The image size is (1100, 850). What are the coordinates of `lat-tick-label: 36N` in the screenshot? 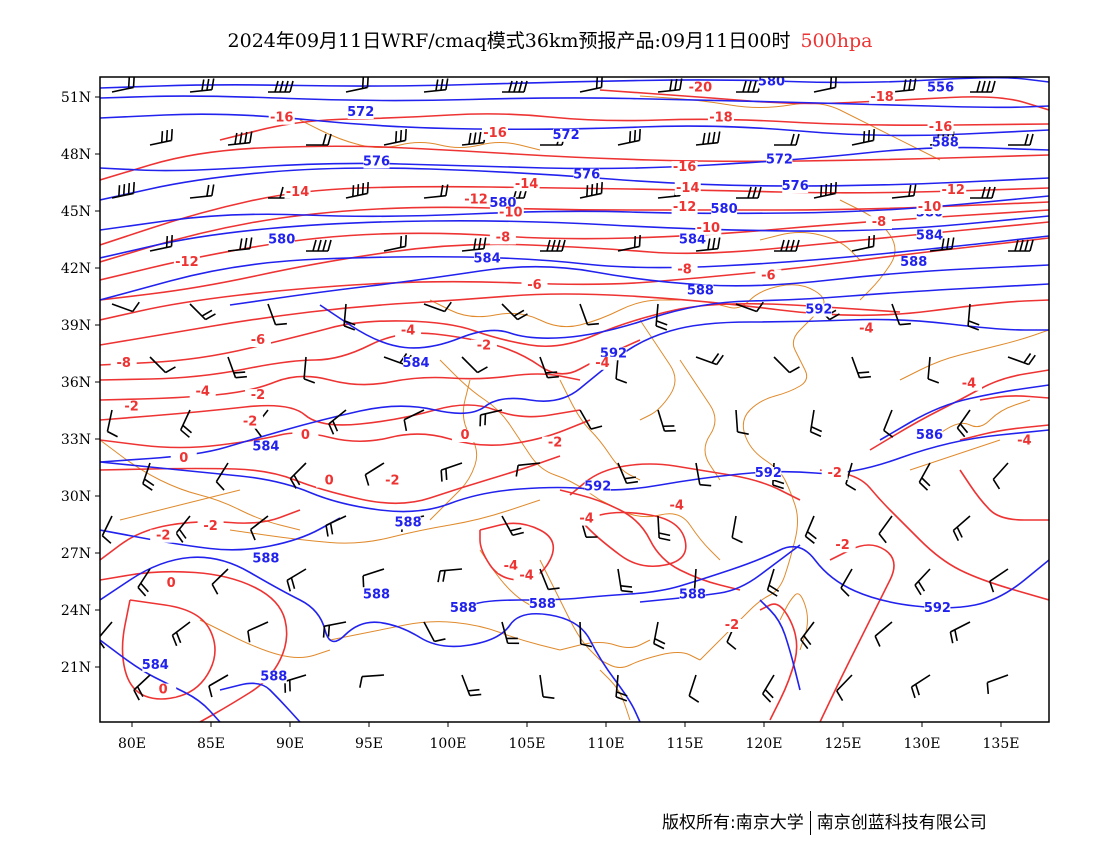 It's located at (76, 383).